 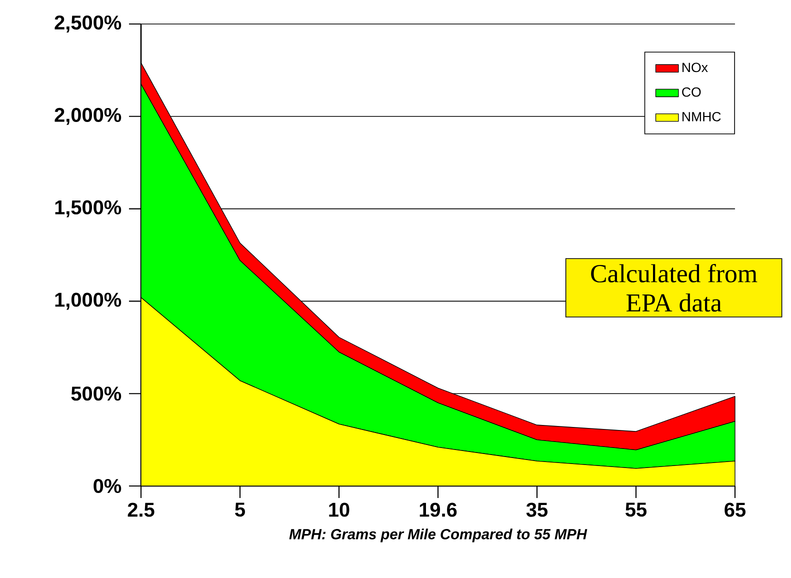 What do you see at coordinates (88, 116) in the screenshot?
I see `y-tick-label: 2,000%` at bounding box center [88, 116].